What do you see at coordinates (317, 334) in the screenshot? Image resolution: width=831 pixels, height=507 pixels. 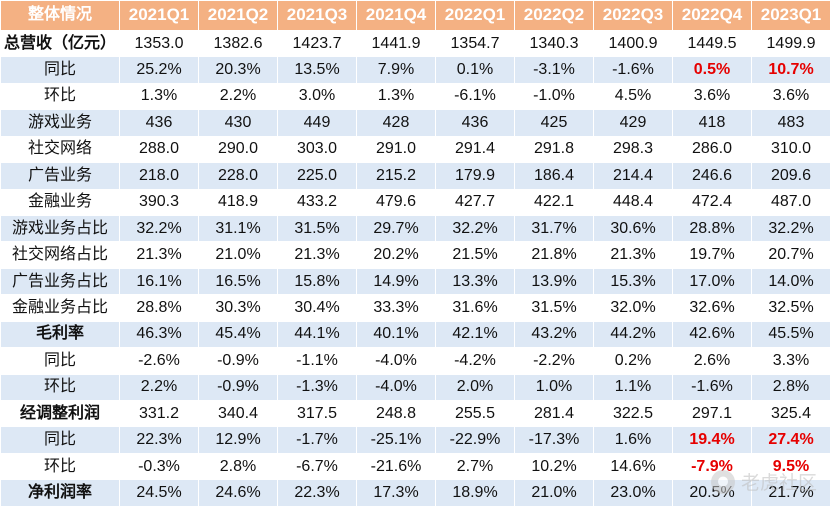 I see `table-cell: 44.1%` at bounding box center [317, 334].